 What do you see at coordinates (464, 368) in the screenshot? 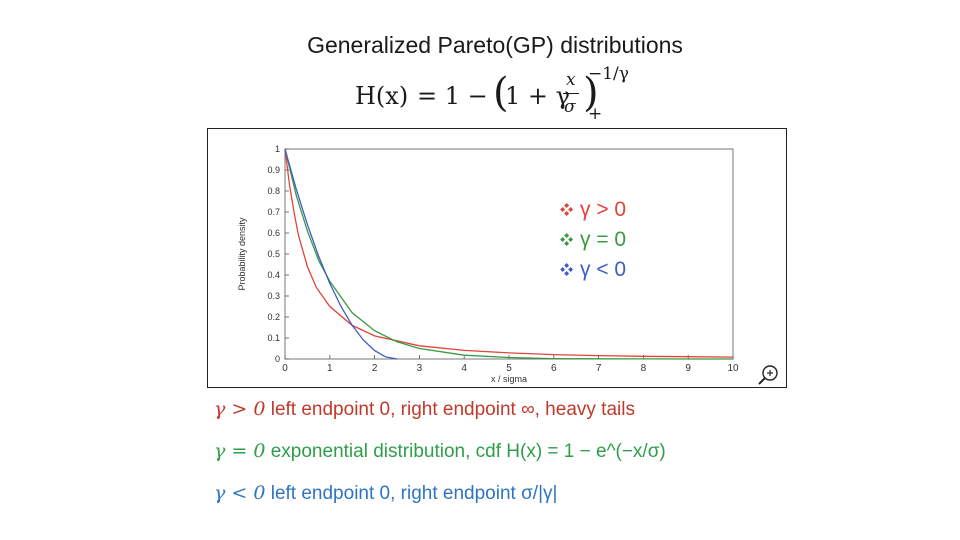
I see `x-tick-label: 4` at bounding box center [464, 368].